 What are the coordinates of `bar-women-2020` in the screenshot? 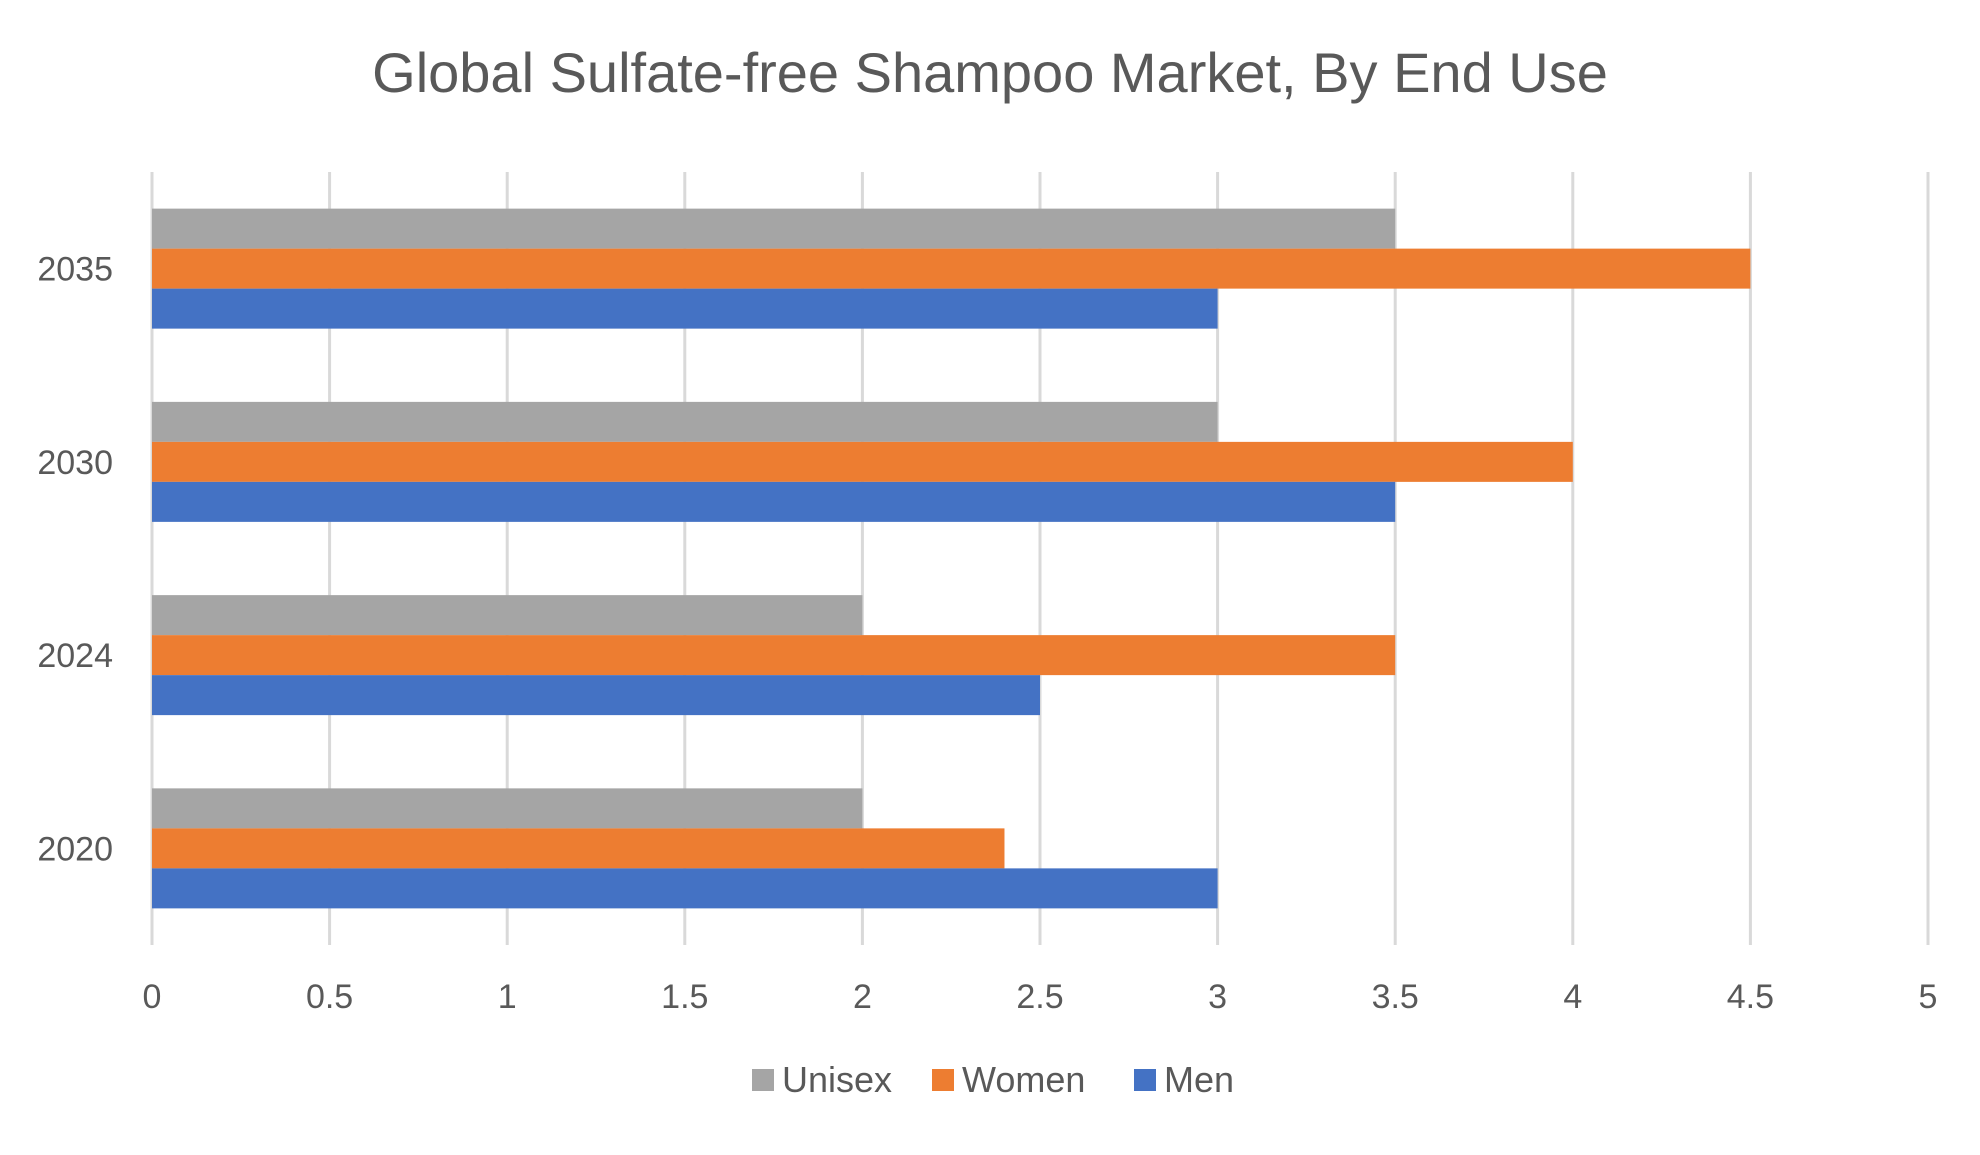 It's located at (578, 848).